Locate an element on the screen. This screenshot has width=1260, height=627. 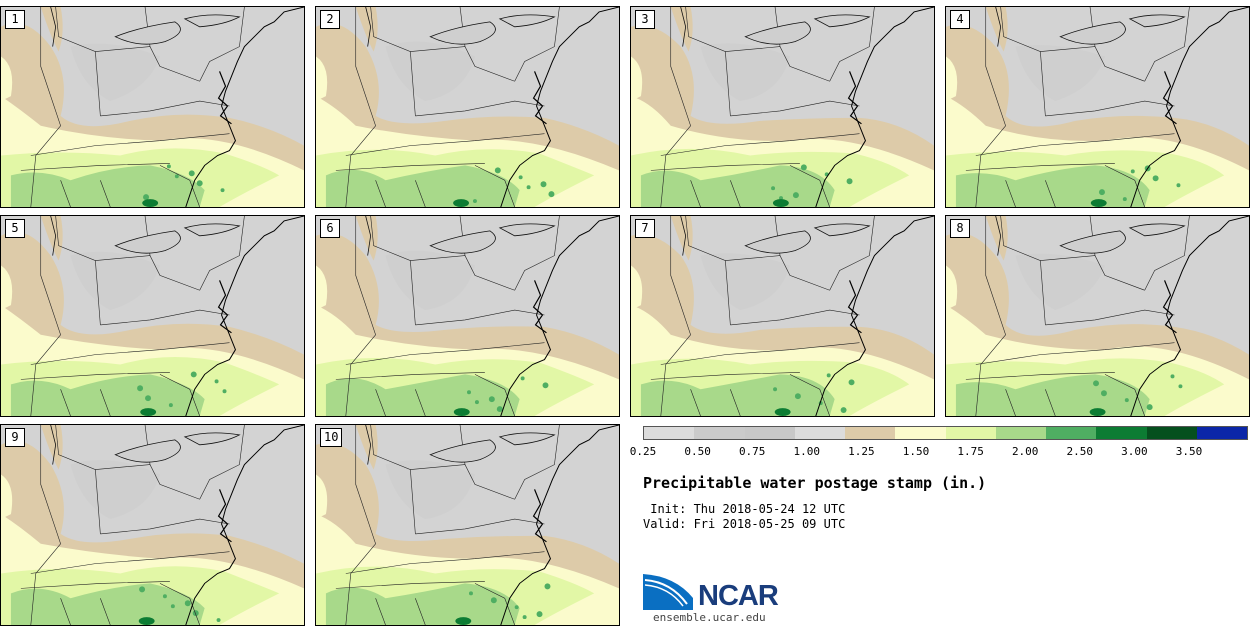
map-panel-2: 2 is located at coordinates (467, 107).